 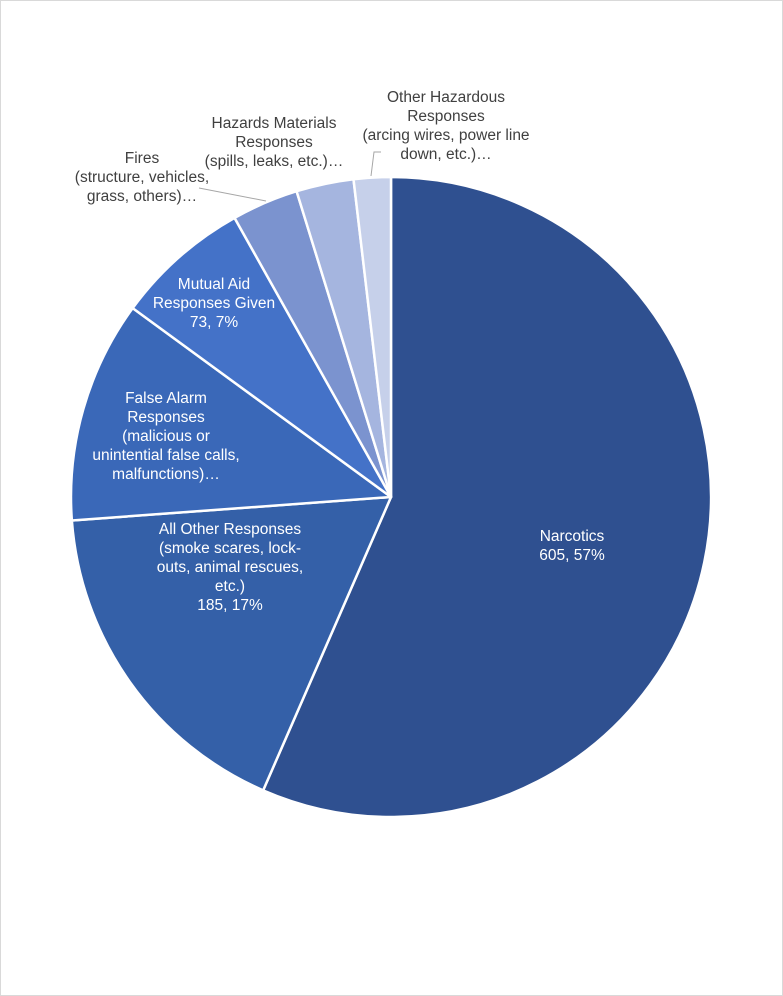 I want to click on slice-data-label: Narcotics 605, 57%, so click(x=572, y=546).